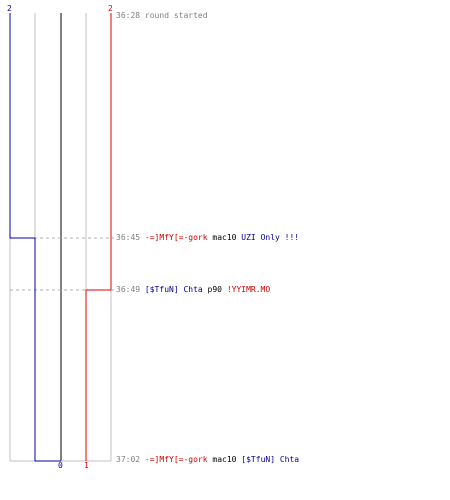 Image resolution: width=450 pixels, height=500 pixels. I want to click on event-killer: [$TfuN] Chta, so click(173, 289).